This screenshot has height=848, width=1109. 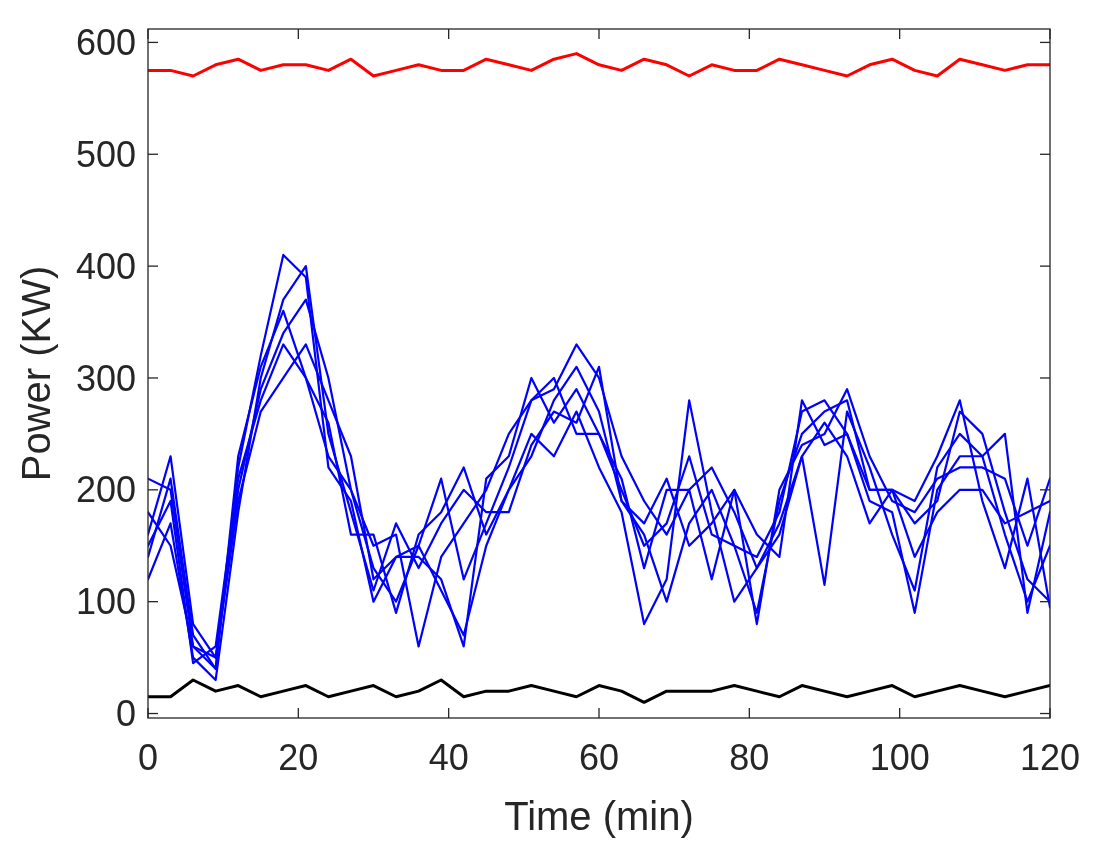 I want to click on y-tick-label: 400, so click(x=105, y=266).